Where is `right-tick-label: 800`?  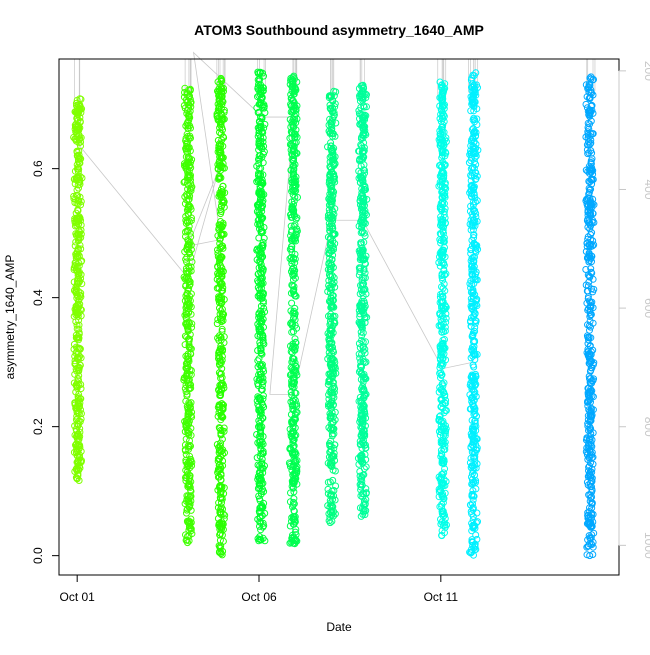
right-tick-label: 800 is located at coordinates (646, 427).